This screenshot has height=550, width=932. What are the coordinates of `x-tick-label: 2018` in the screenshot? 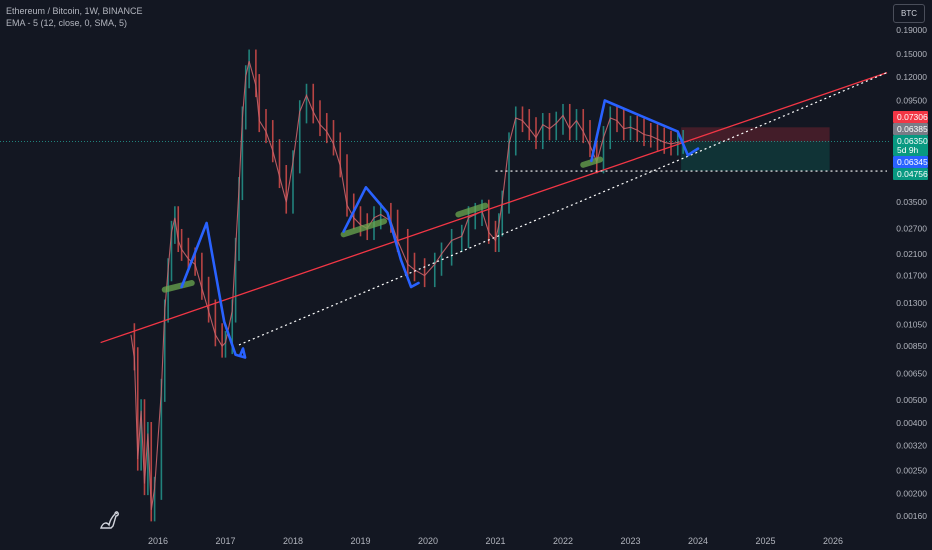 It's located at (293, 541).